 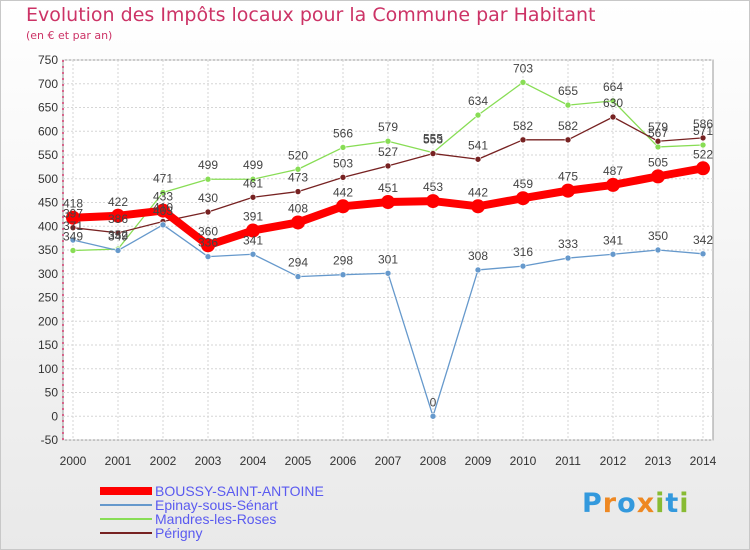 I want to click on y-tick-label: 600, so click(x=48, y=131).